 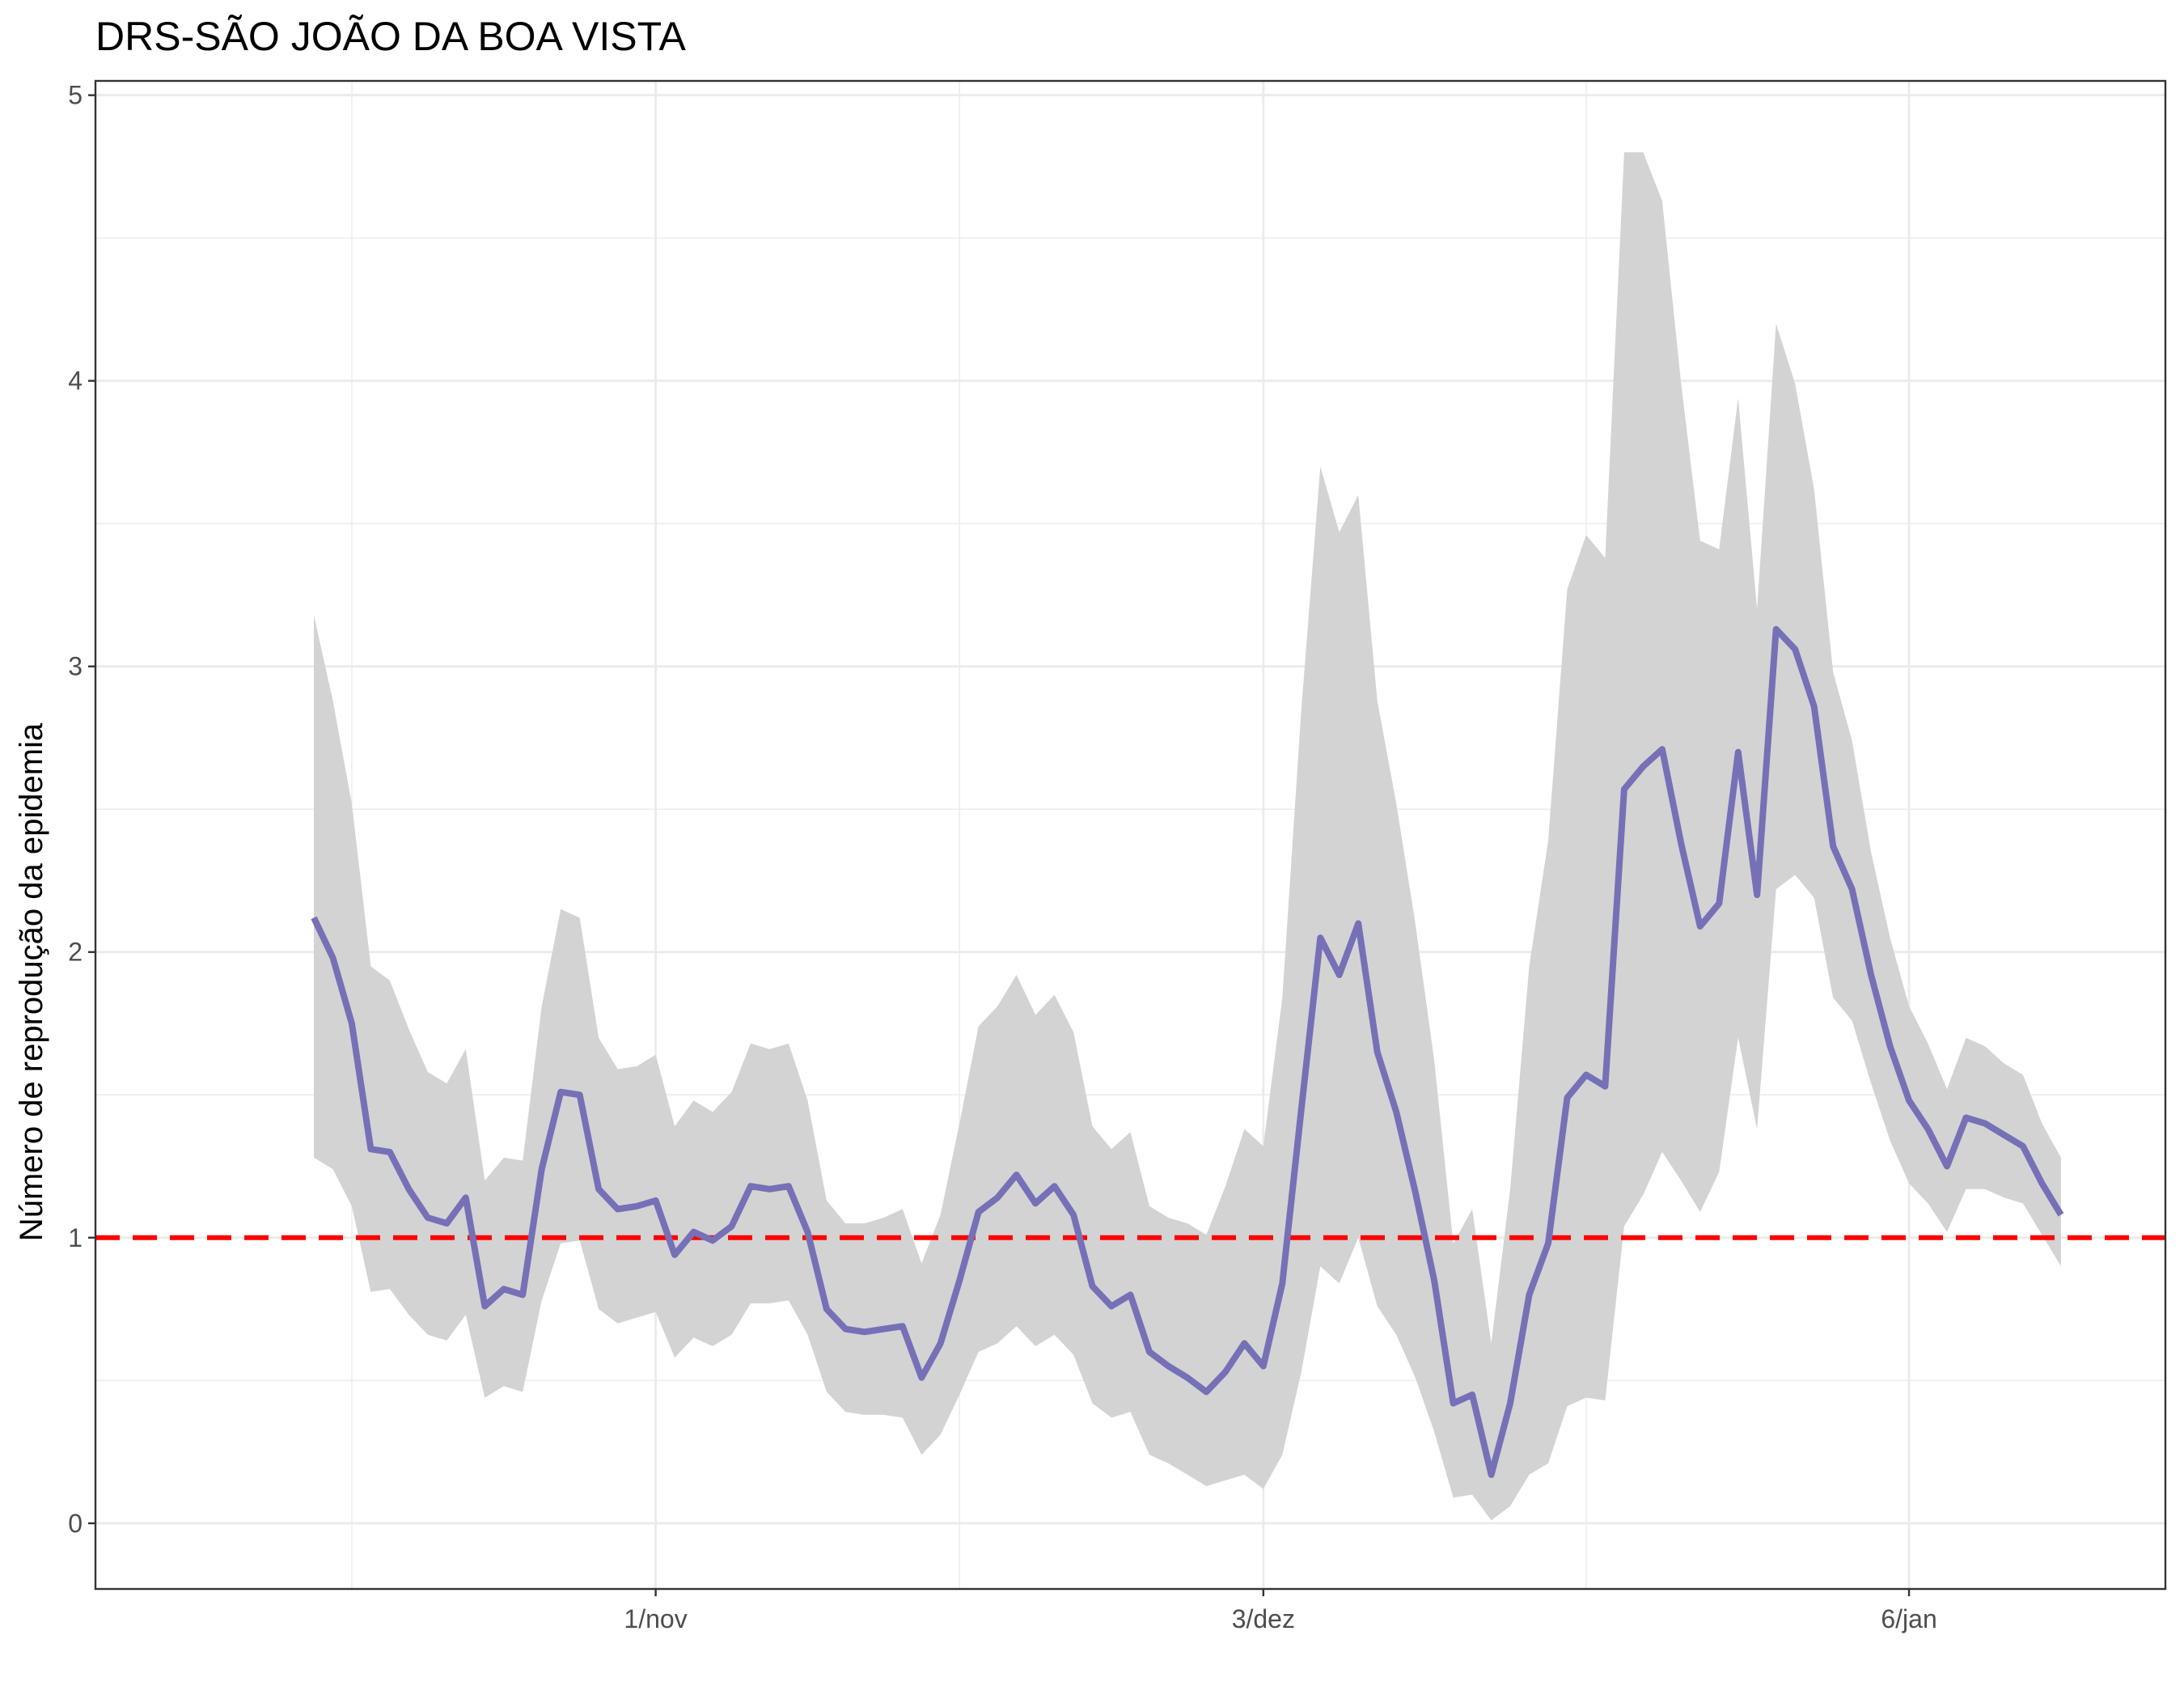 What do you see at coordinates (75, 381) in the screenshot?
I see `y-tick-label: 4` at bounding box center [75, 381].